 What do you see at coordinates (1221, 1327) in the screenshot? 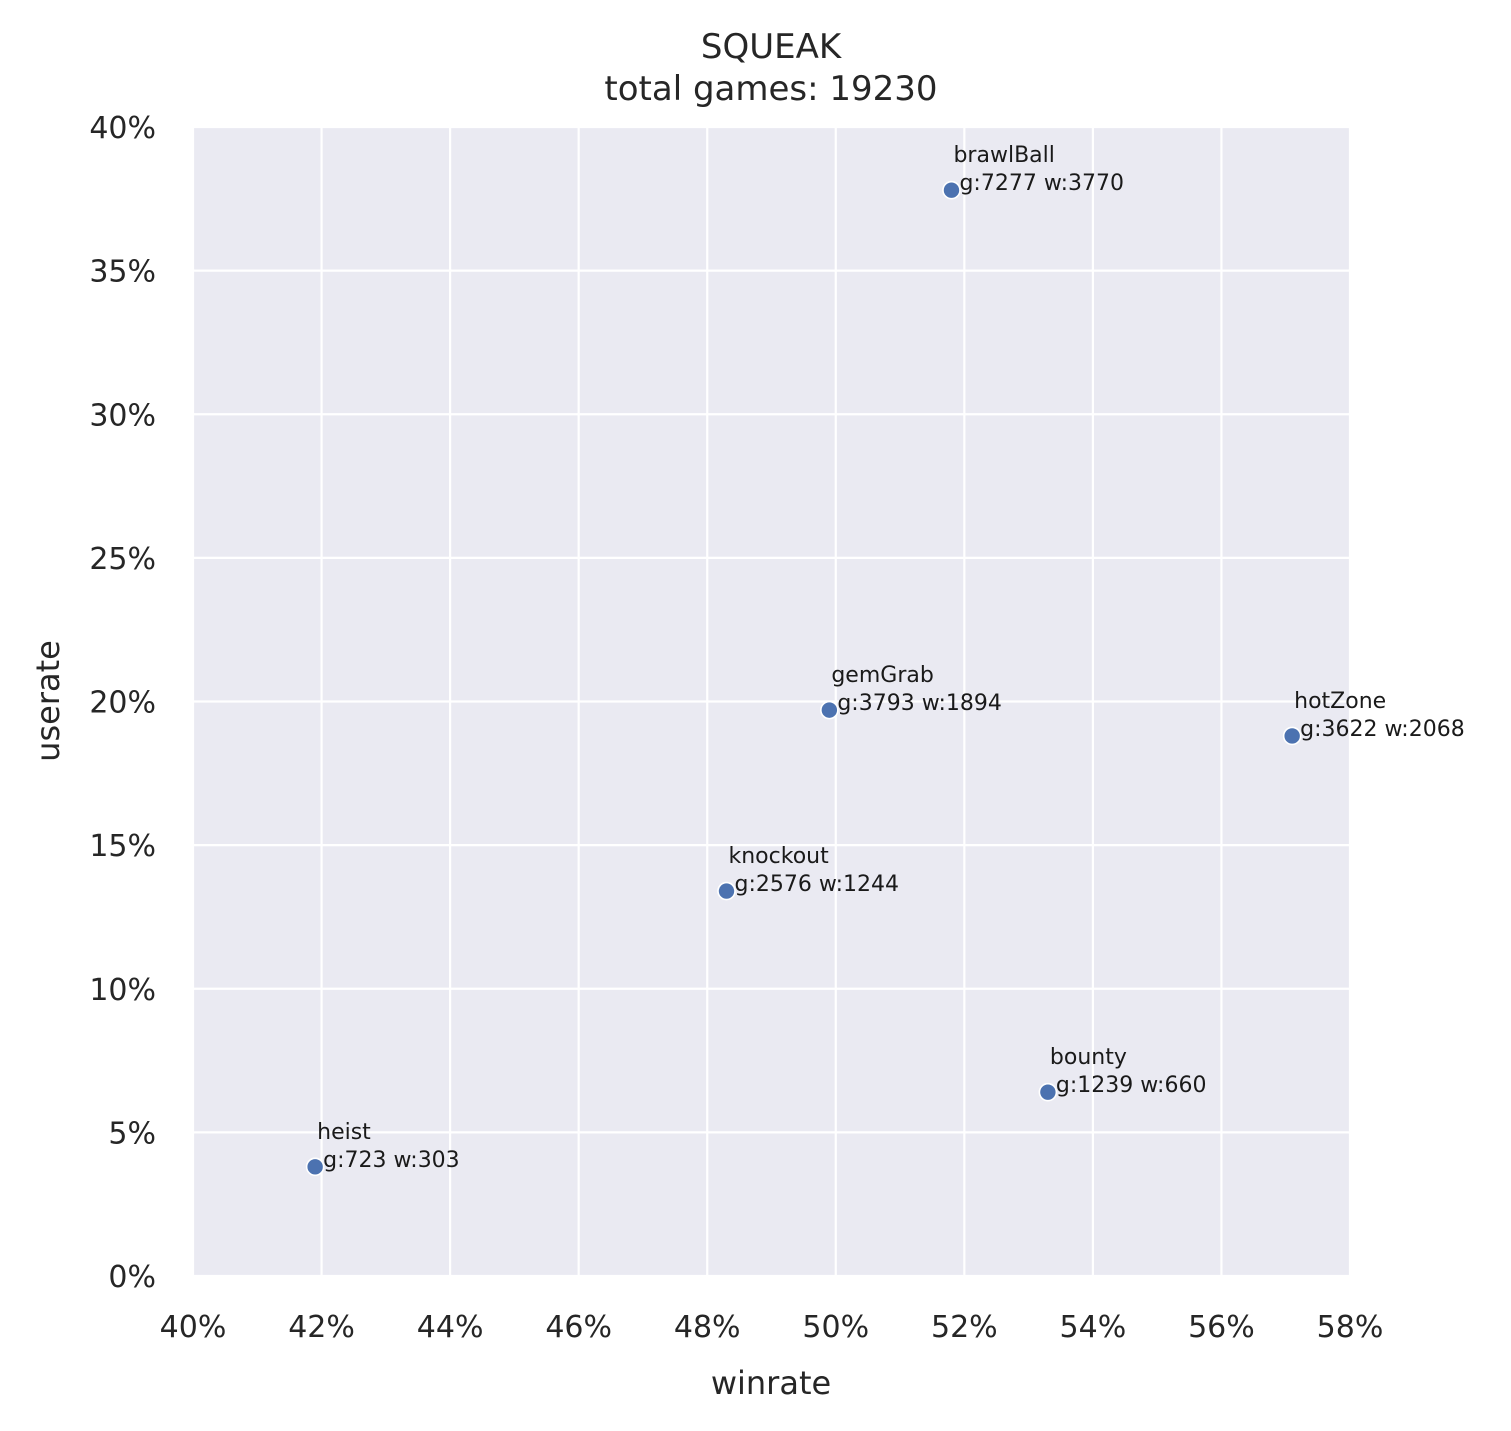
I see `x-tick-label: 56%` at bounding box center [1221, 1327].